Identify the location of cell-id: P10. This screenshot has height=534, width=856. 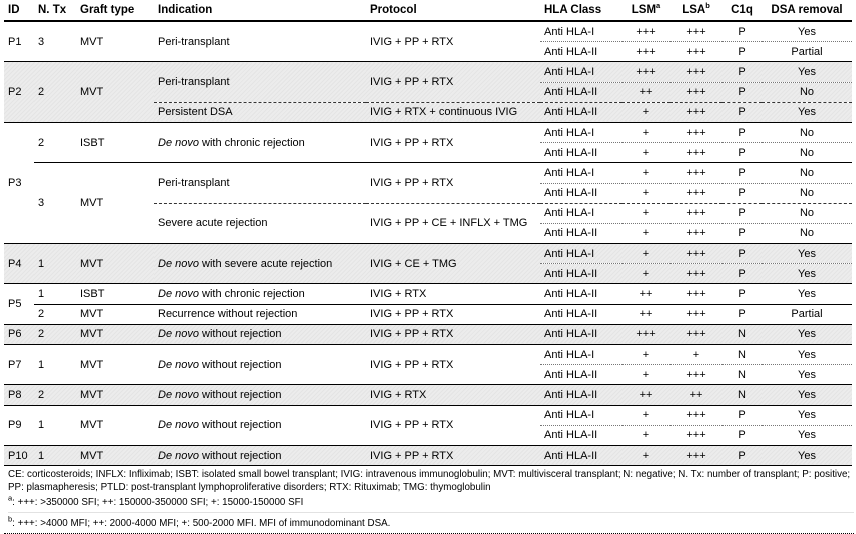
(19, 455).